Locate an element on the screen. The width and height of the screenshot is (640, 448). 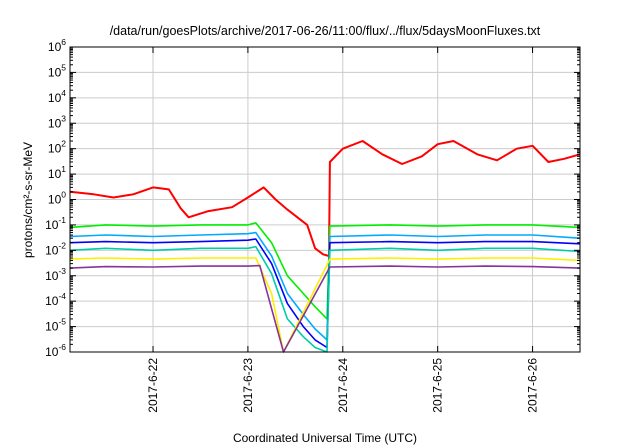
y-tick-label: 10⁻⁵ is located at coordinates (55, 325).